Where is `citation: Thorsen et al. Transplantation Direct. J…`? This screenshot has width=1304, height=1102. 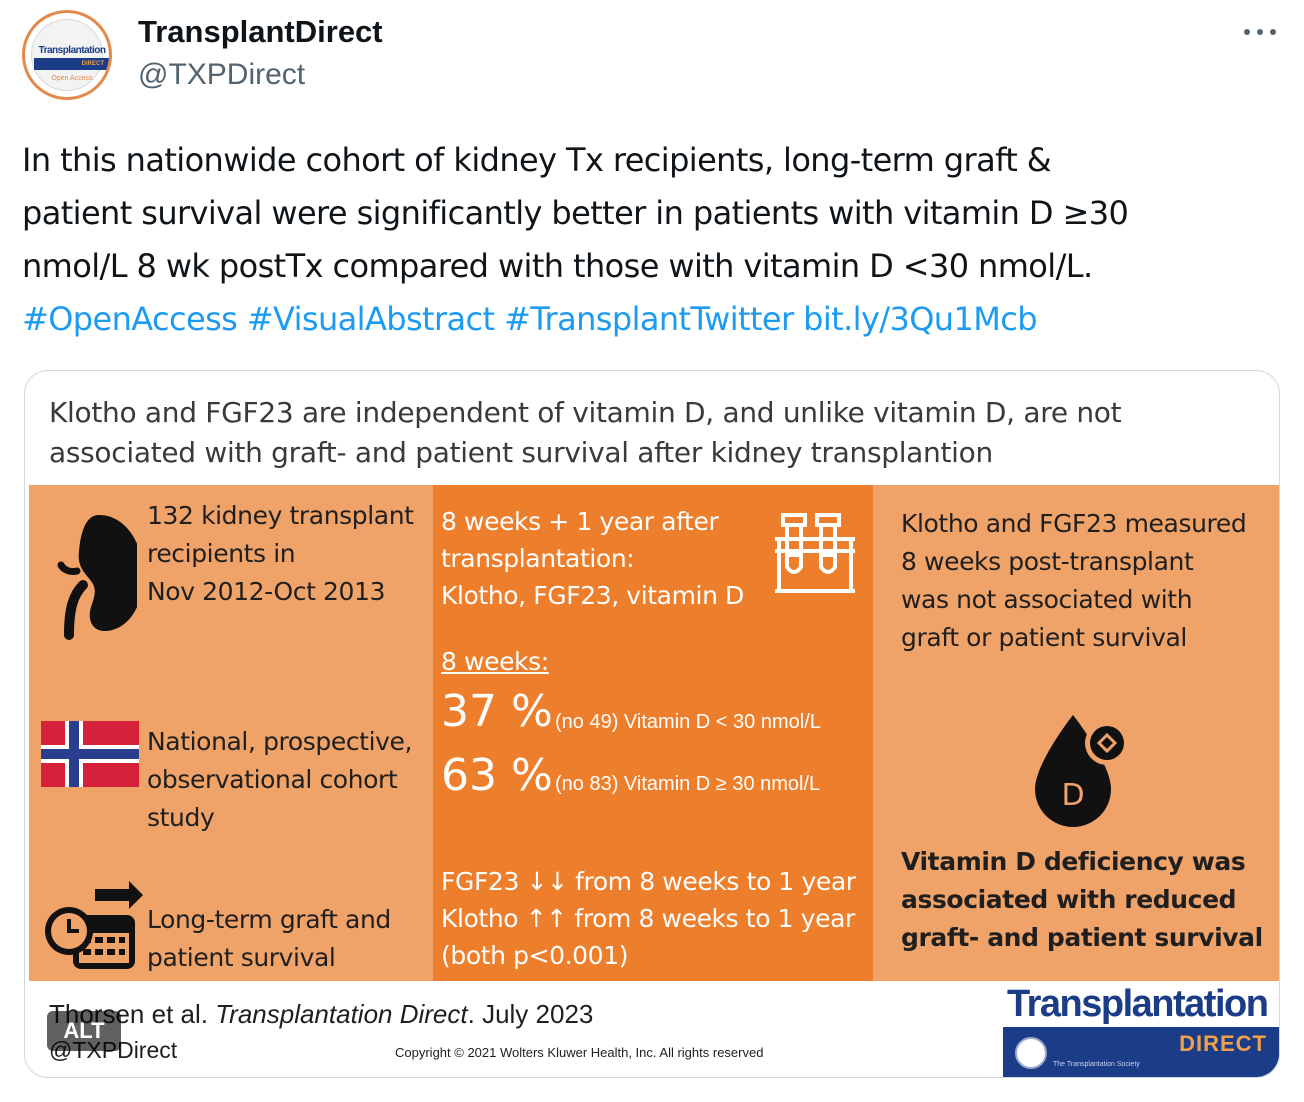 citation: Thorsen et al. Transplantation Direct. J… is located at coordinates (321, 1014).